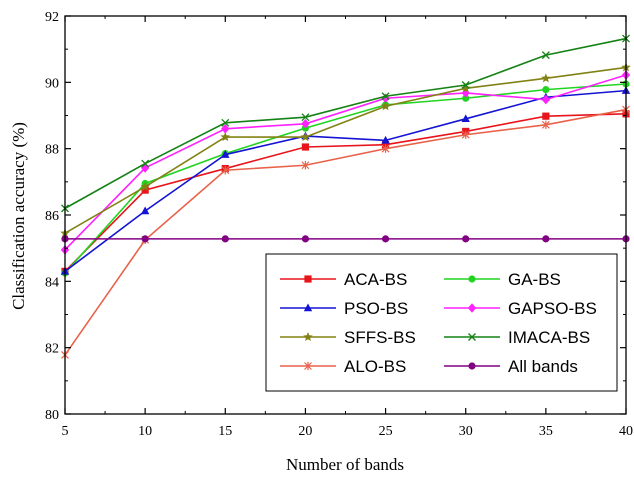 The width and height of the screenshot is (634, 477). I want to click on x-tick-label: 25, so click(386, 431).